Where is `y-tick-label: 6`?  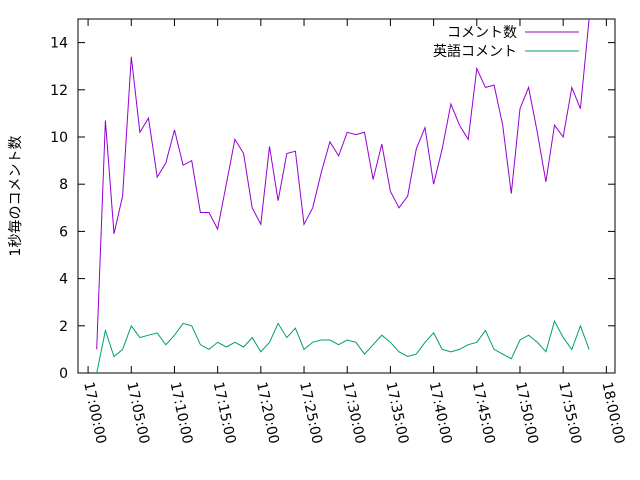
y-tick-label: 6 is located at coordinates (63, 232).